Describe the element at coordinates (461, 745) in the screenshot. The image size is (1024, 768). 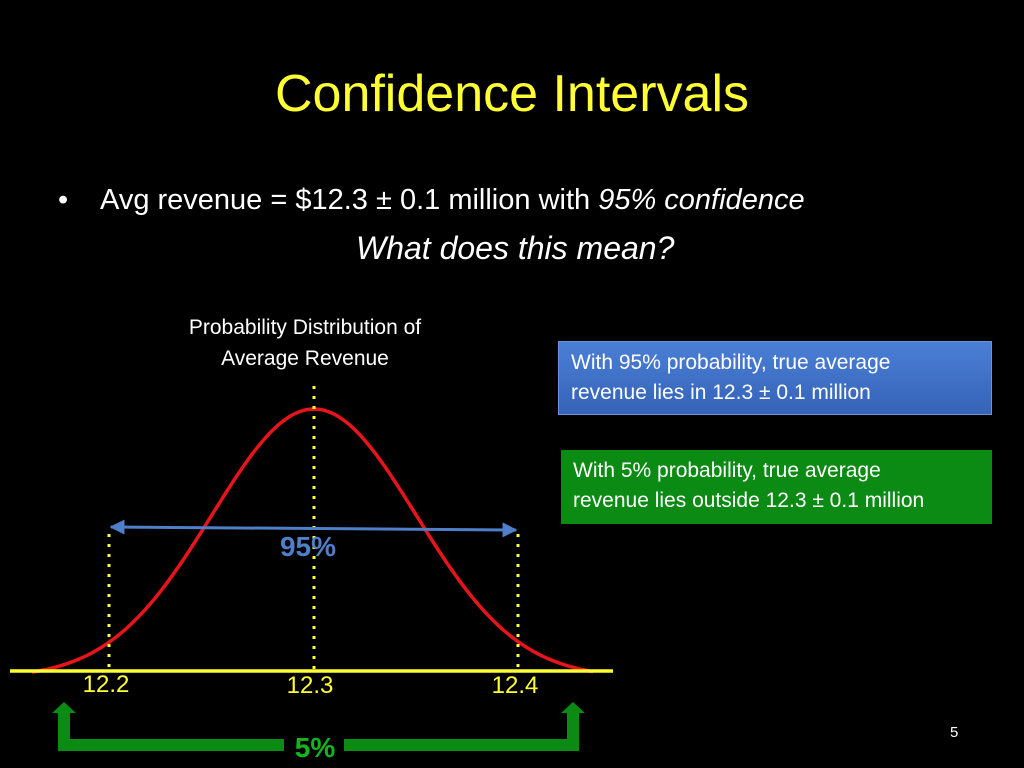
I see `right-bracket-bar` at that location.